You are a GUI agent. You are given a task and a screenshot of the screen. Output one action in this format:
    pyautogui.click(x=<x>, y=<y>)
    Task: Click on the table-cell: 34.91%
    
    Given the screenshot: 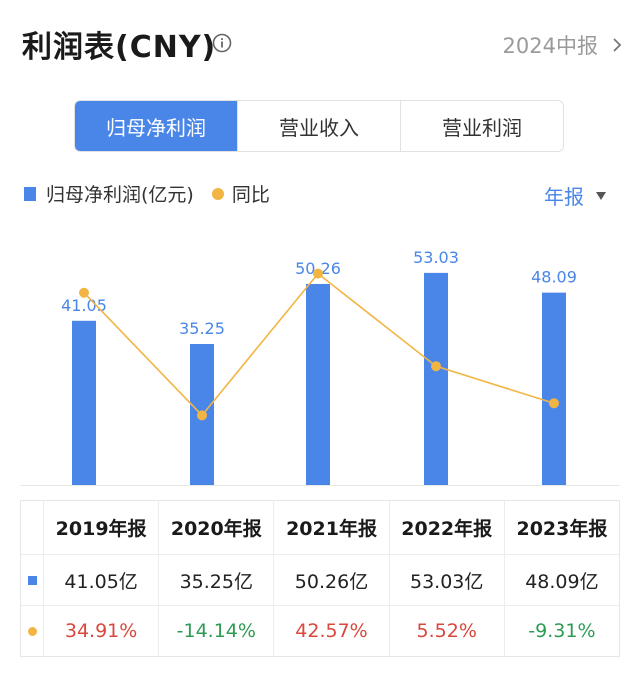 What is the action you would take?
    pyautogui.click(x=100, y=631)
    